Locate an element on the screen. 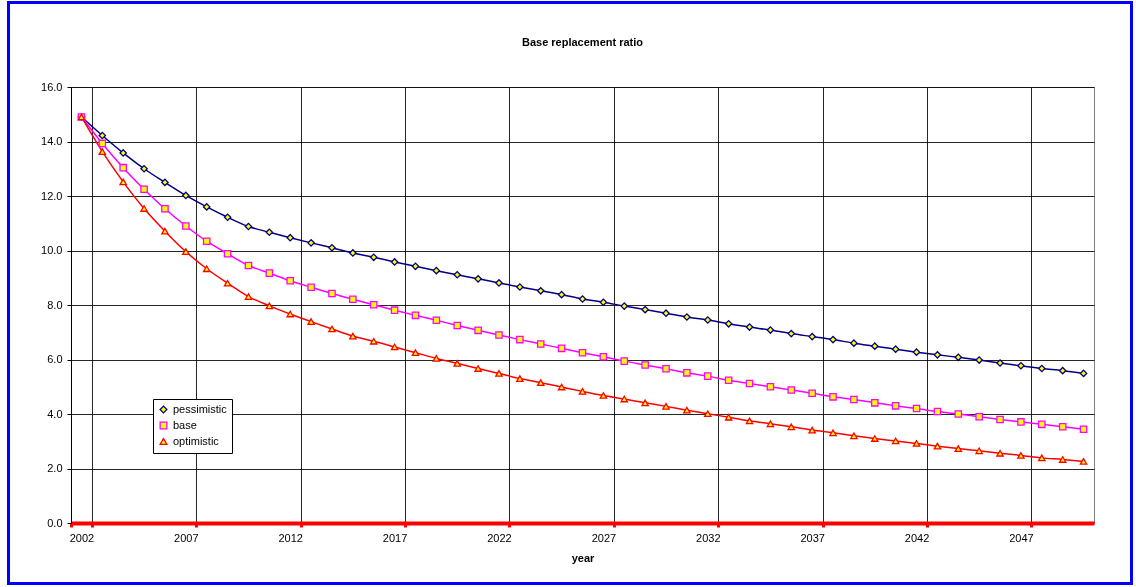 Image resolution: width=1136 pixels, height=587 pixels. y-tick-label: 16.0 is located at coordinates (52, 86).